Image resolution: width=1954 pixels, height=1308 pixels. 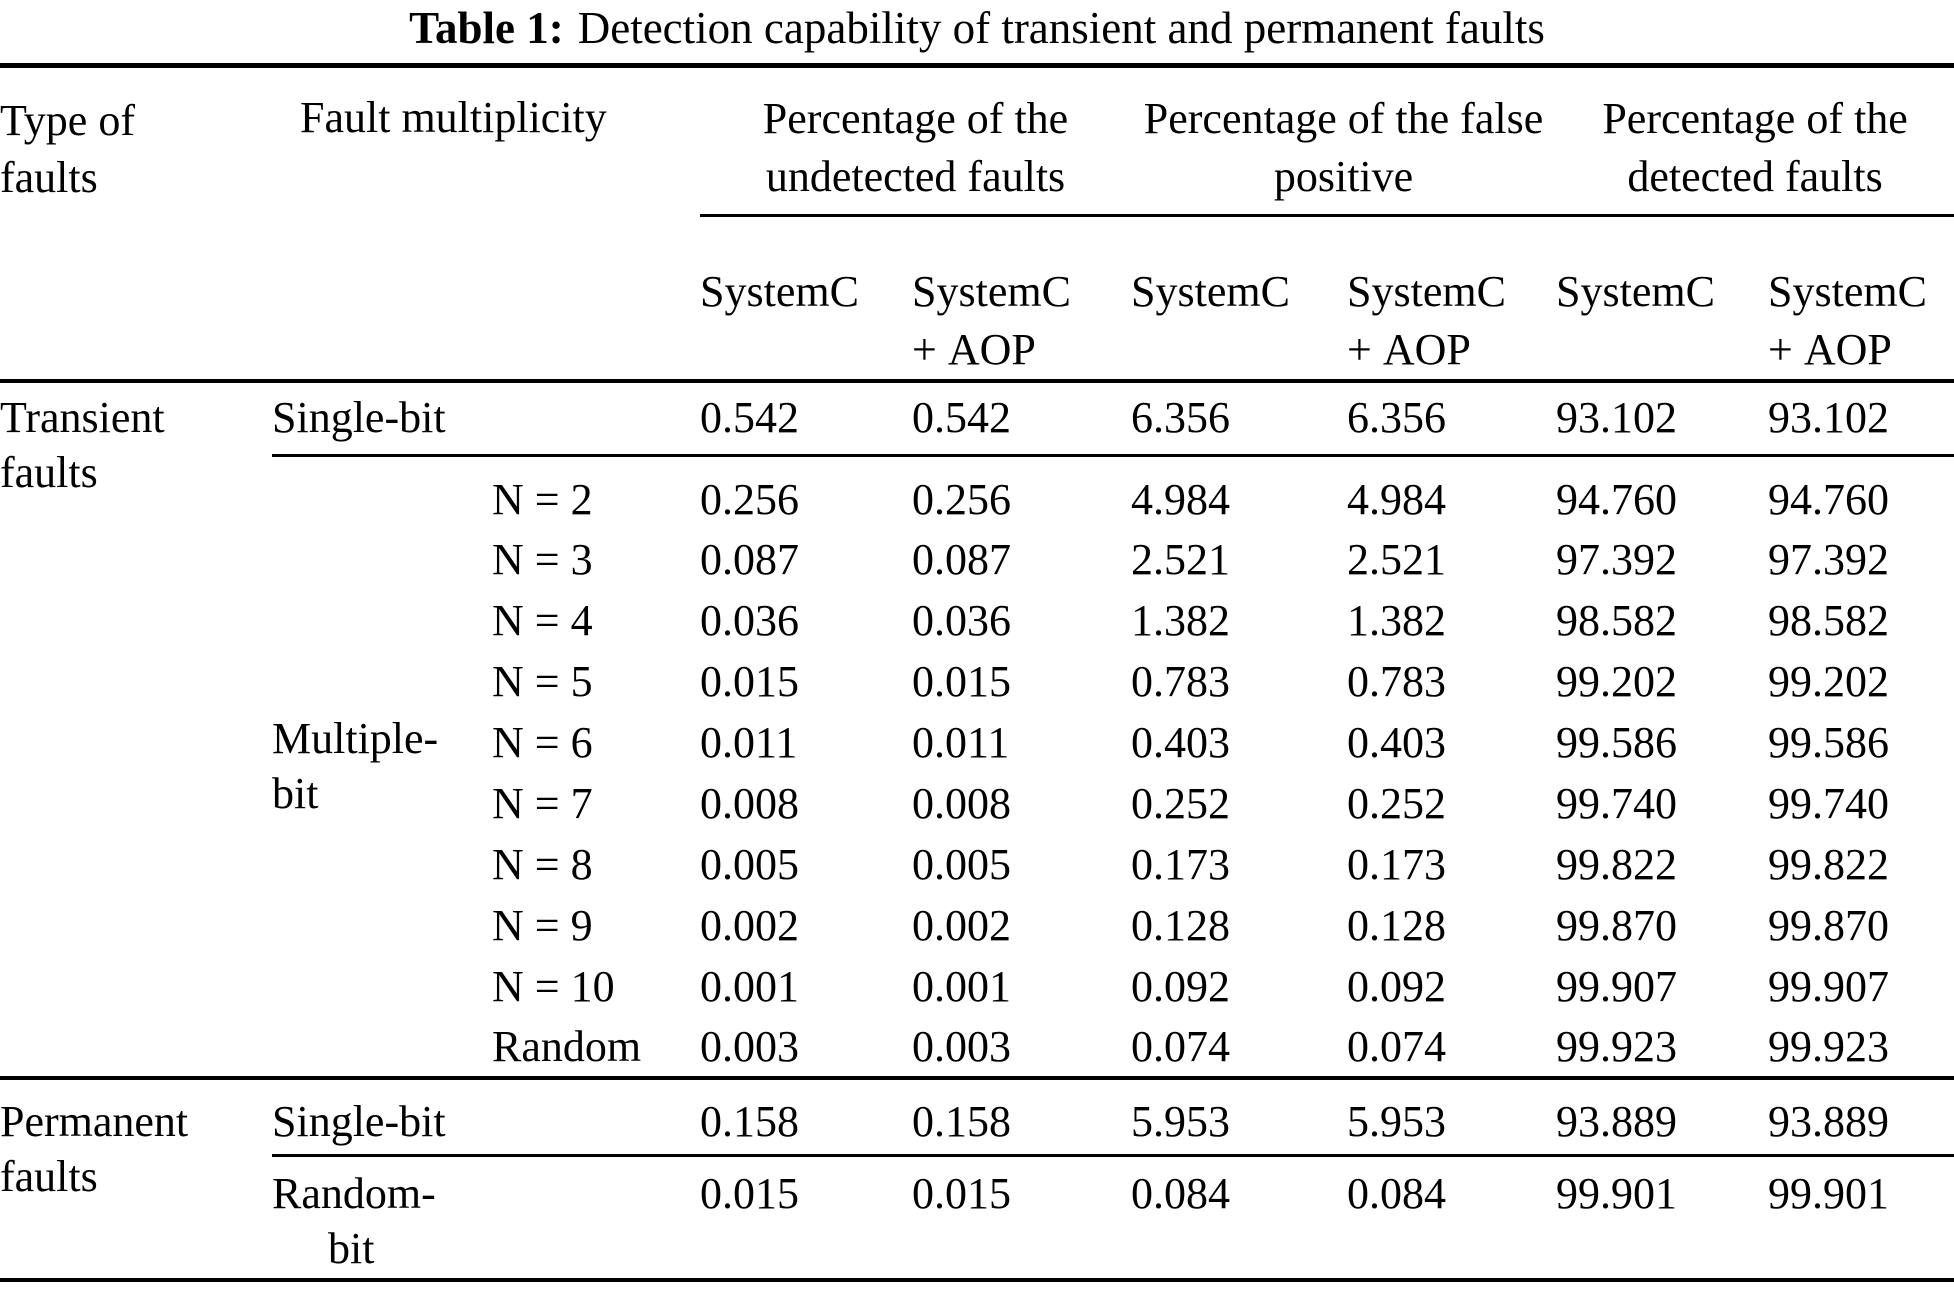 I want to click on row-label-n10: N = 10, so click(x=553, y=986).